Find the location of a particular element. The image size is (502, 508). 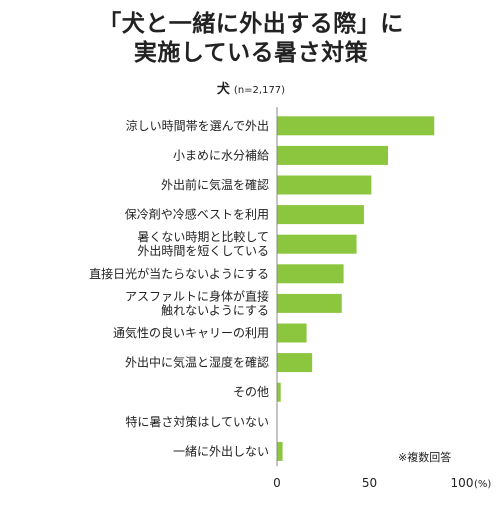

category-label: 暑くない時期と比較して is located at coordinates (203, 236).